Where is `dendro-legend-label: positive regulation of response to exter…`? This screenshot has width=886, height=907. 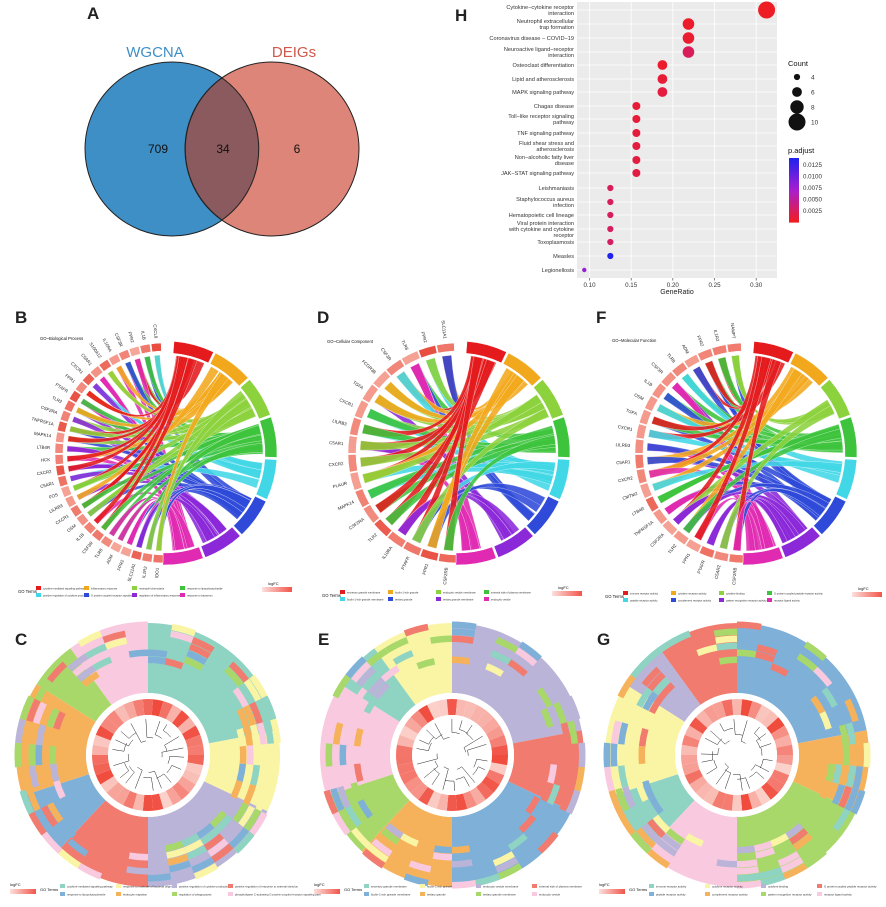
dendro-legend-label: positive regulation of response to exter… is located at coordinates (266, 887).